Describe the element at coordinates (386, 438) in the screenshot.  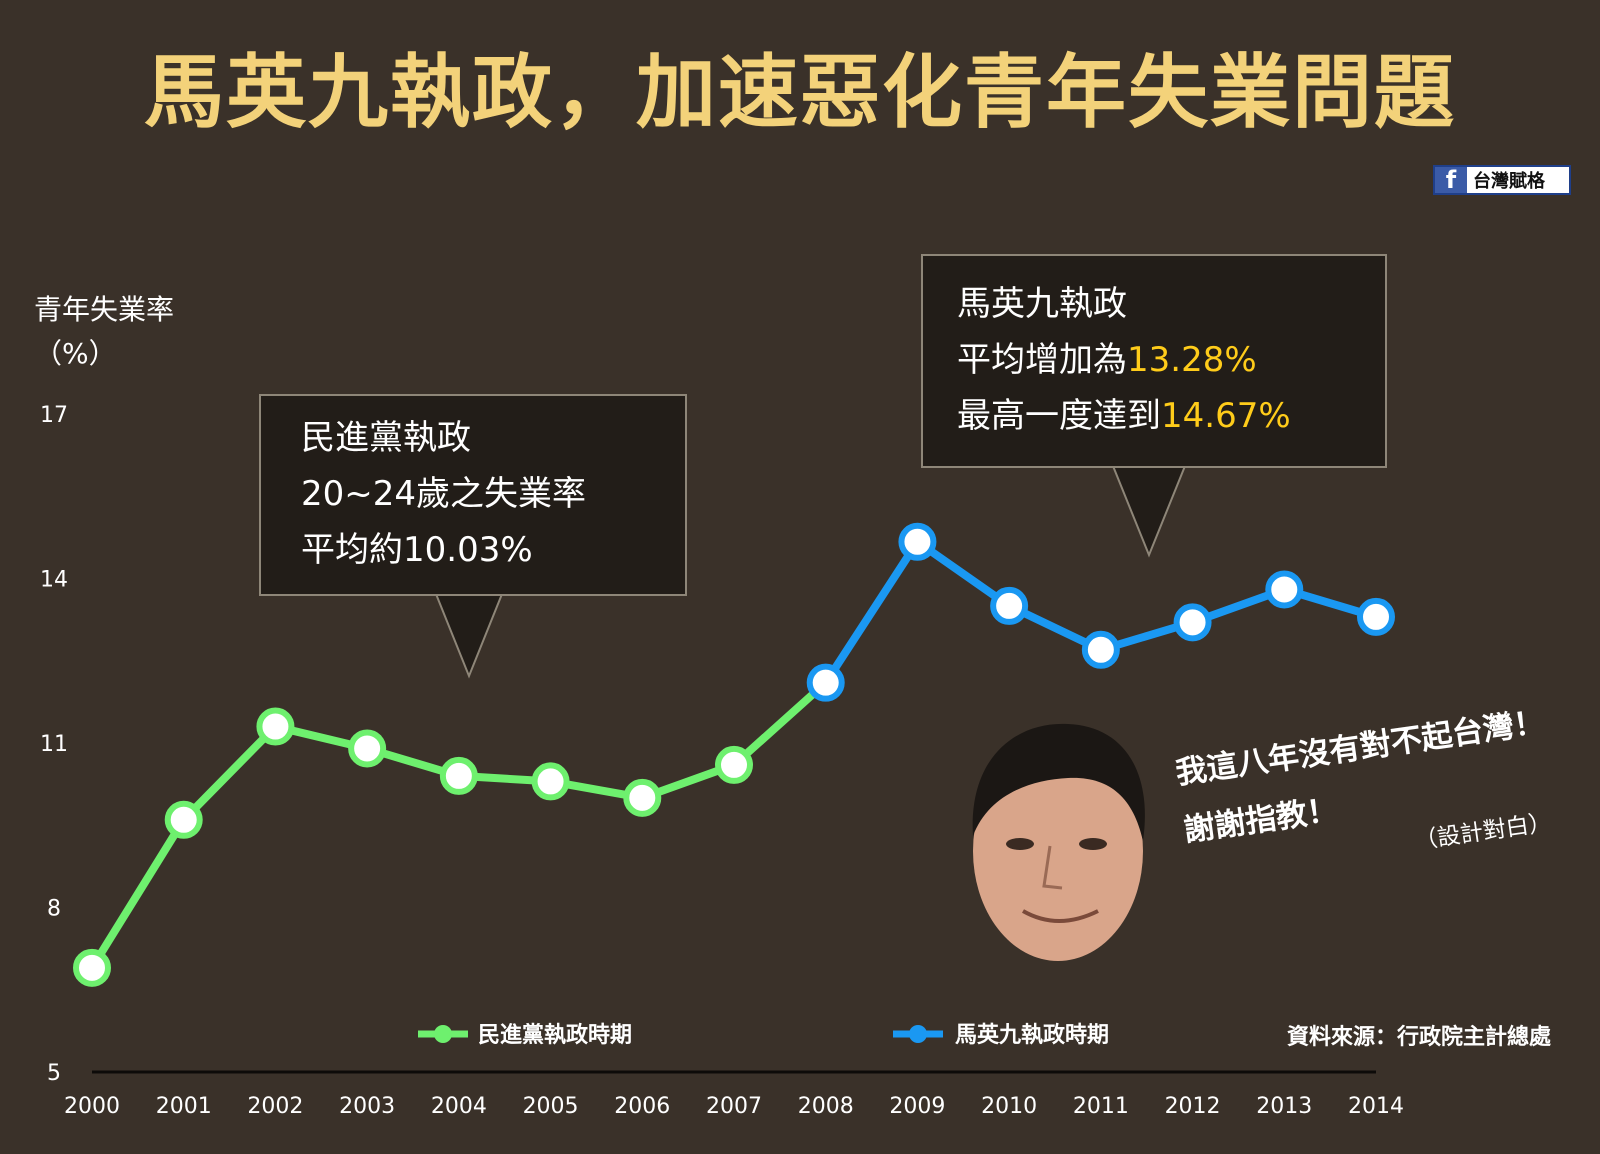
I see `callout-dpp-line1: 民進黨執政` at that location.